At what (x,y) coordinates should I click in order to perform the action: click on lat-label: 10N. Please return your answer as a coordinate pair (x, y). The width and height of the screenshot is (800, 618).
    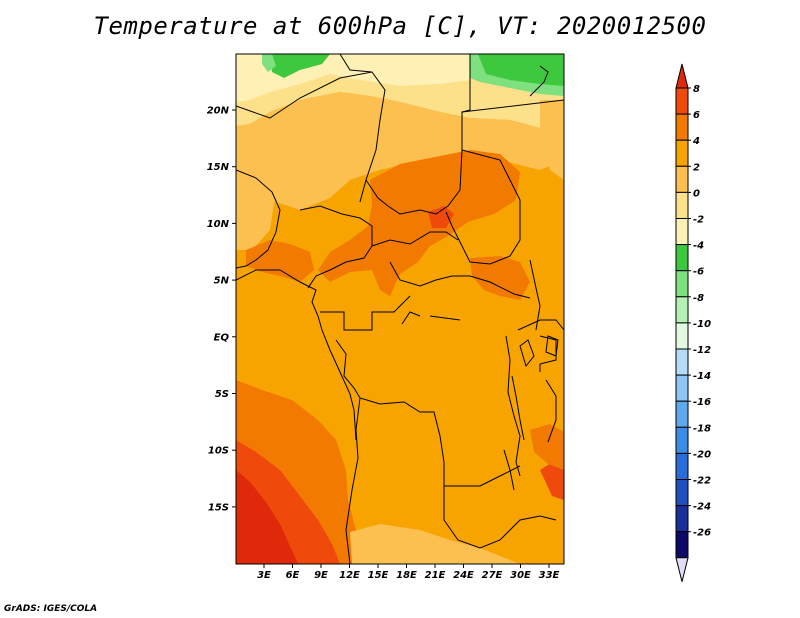
    Looking at the image, I should click on (218, 224).